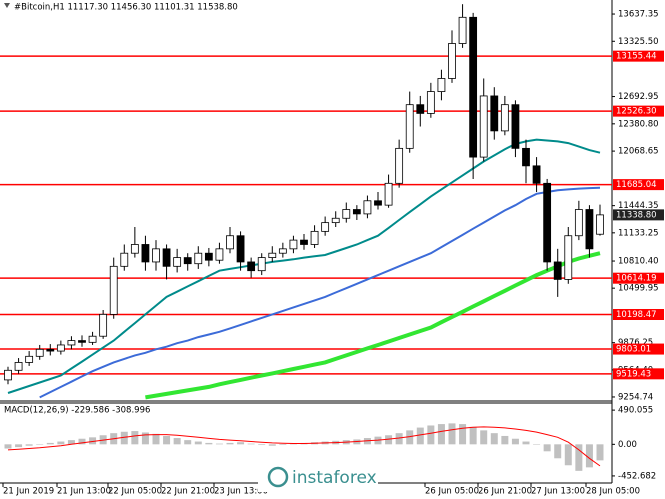  Describe the element at coordinates (638, 97) in the screenshot. I see `y-tick-label: 12692.95` at that location.